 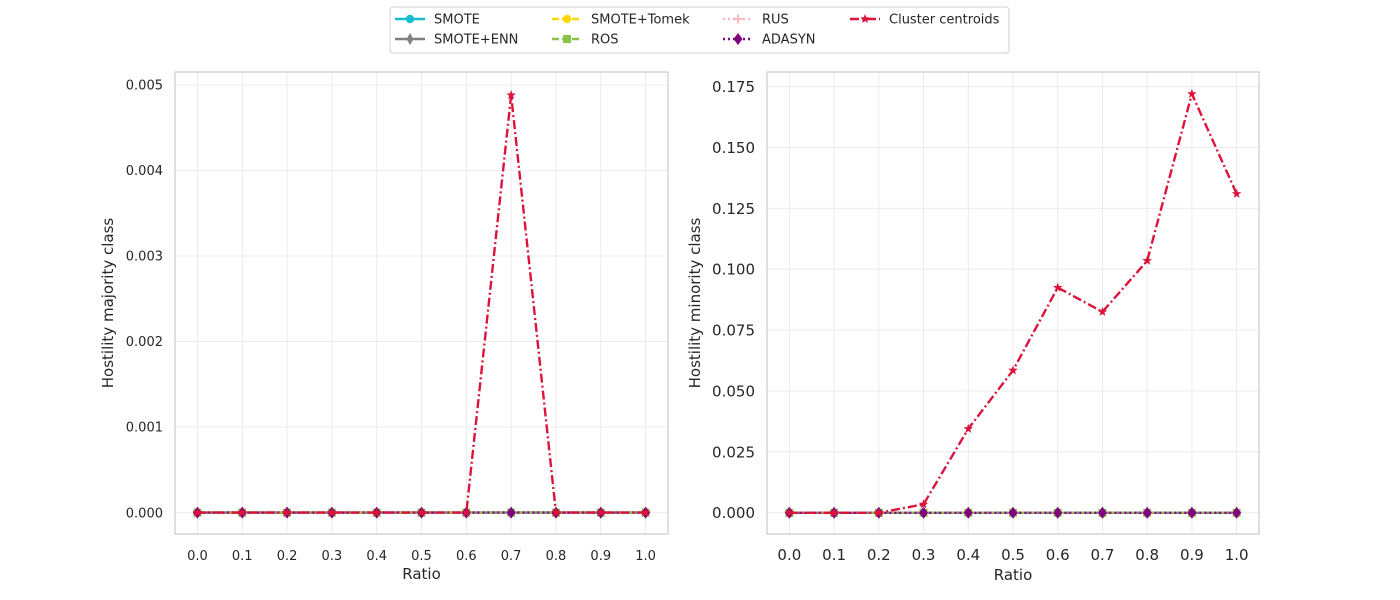 I want to click on left-x-tick-label: 1.0, so click(x=645, y=556).